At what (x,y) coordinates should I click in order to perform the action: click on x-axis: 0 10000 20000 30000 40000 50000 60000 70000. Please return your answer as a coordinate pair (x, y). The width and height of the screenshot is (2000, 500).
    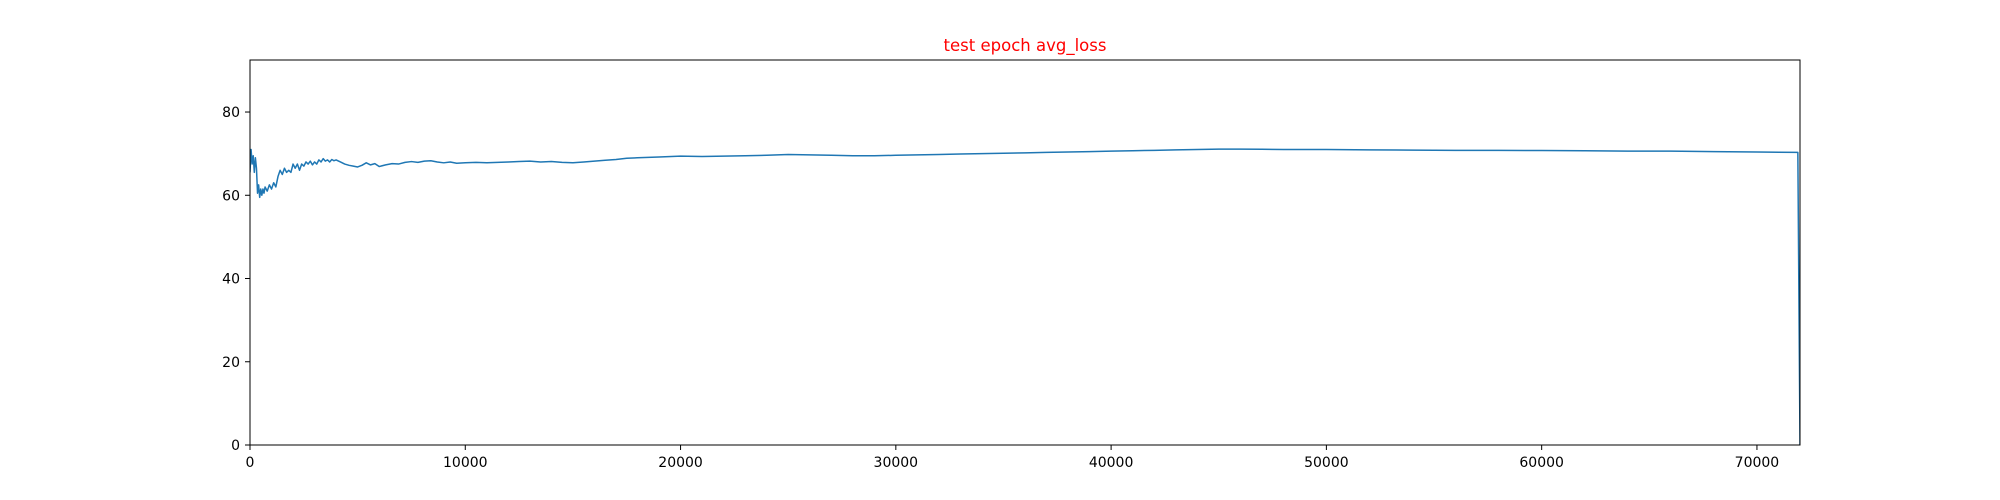
    Looking at the image, I should click on (1013, 458).